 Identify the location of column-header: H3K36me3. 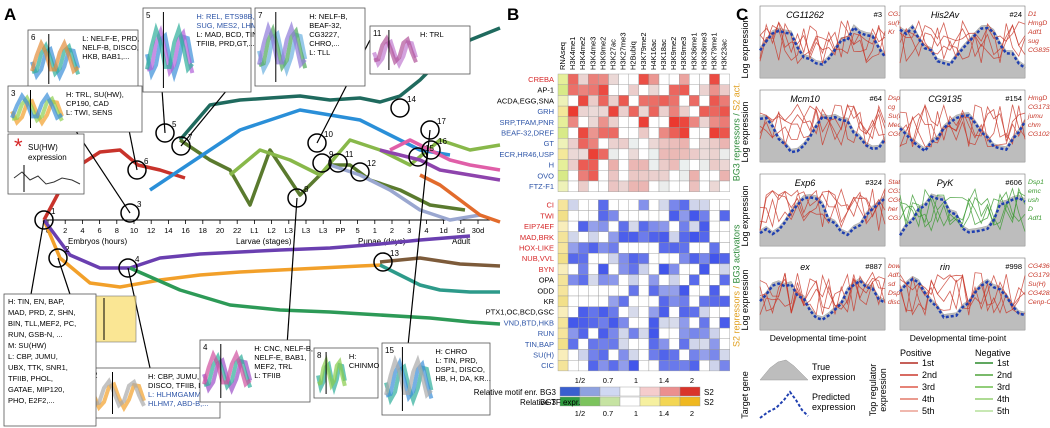
(703, 51).